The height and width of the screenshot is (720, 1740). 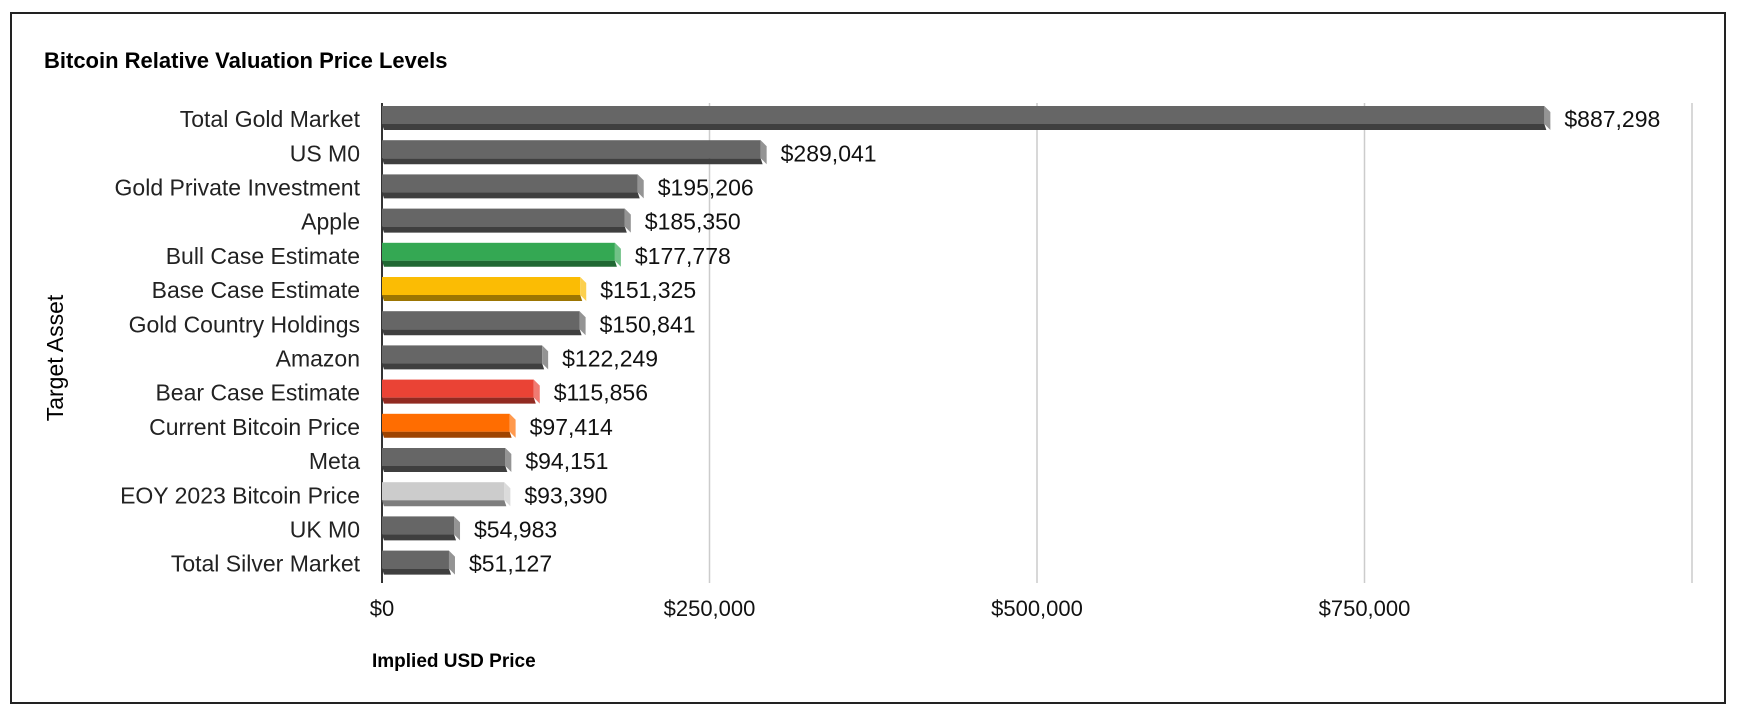 What do you see at coordinates (454, 661) in the screenshot?
I see `x-axis-title: Implied USD Price` at bounding box center [454, 661].